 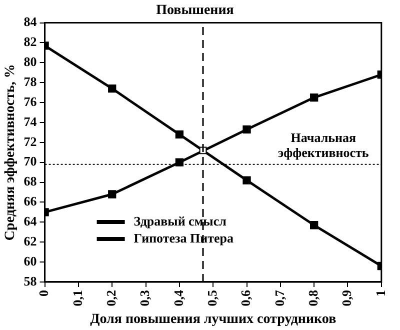 I want to click on y-tick-label: 72, so click(x=30, y=141).